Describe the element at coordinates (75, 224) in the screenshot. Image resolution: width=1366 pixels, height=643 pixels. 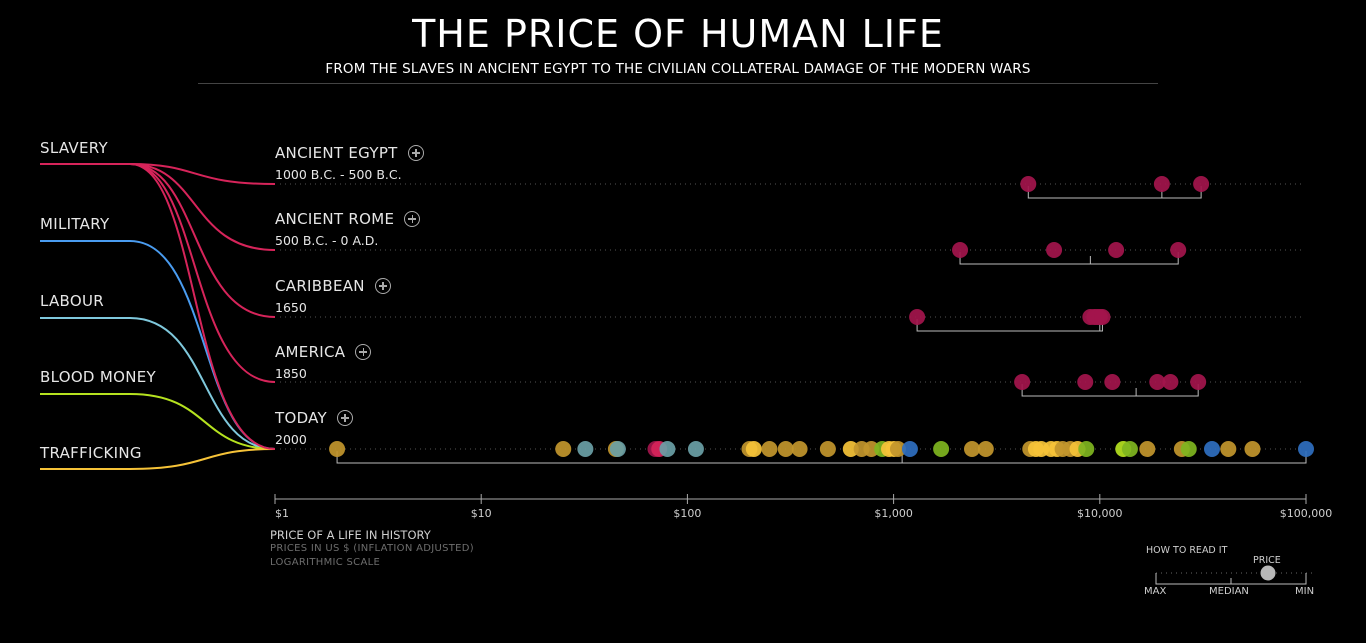
I see `category-military: MILITARY` at that location.